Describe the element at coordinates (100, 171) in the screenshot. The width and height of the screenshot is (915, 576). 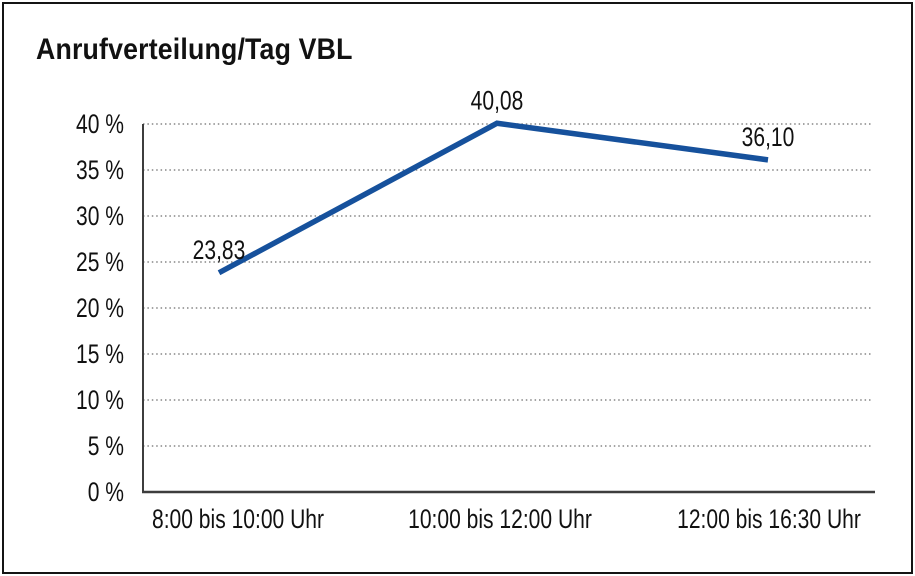
I see `y-tick-label: 35 %` at that location.